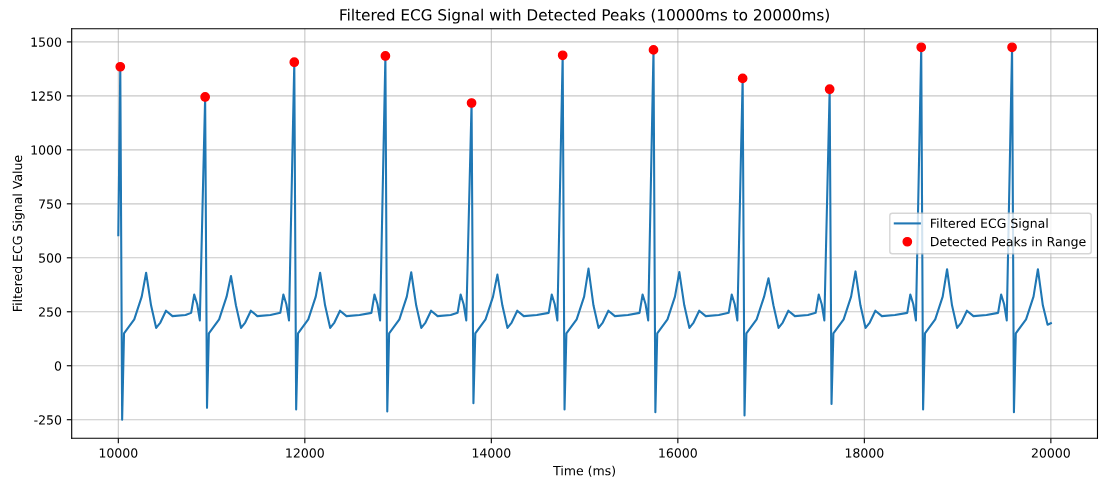  What do you see at coordinates (118, 453) in the screenshot?
I see `x-tick-label: 10000` at bounding box center [118, 453].